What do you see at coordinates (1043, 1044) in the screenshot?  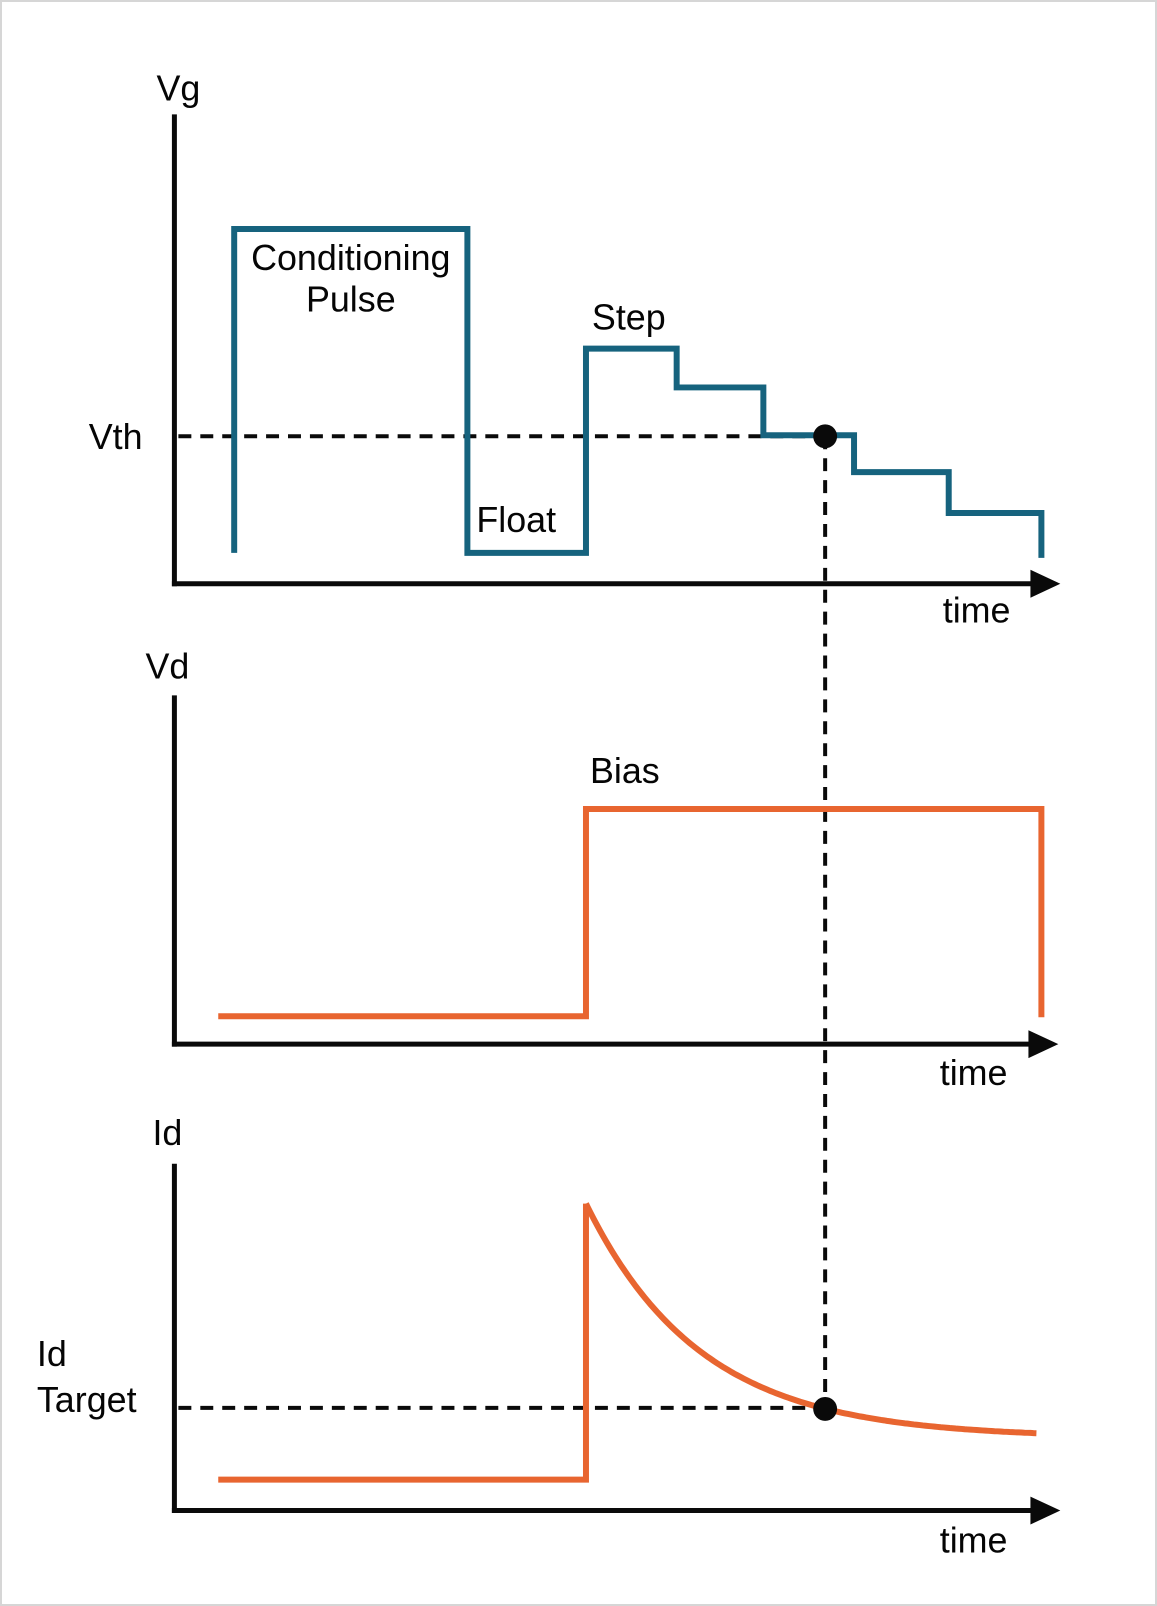 I see `vd-x-axis-arrowhead-icon` at bounding box center [1043, 1044].